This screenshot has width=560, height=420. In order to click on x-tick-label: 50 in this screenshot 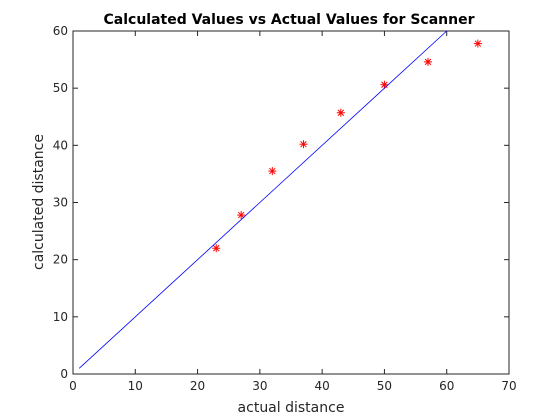, I will do `click(384, 386)`.